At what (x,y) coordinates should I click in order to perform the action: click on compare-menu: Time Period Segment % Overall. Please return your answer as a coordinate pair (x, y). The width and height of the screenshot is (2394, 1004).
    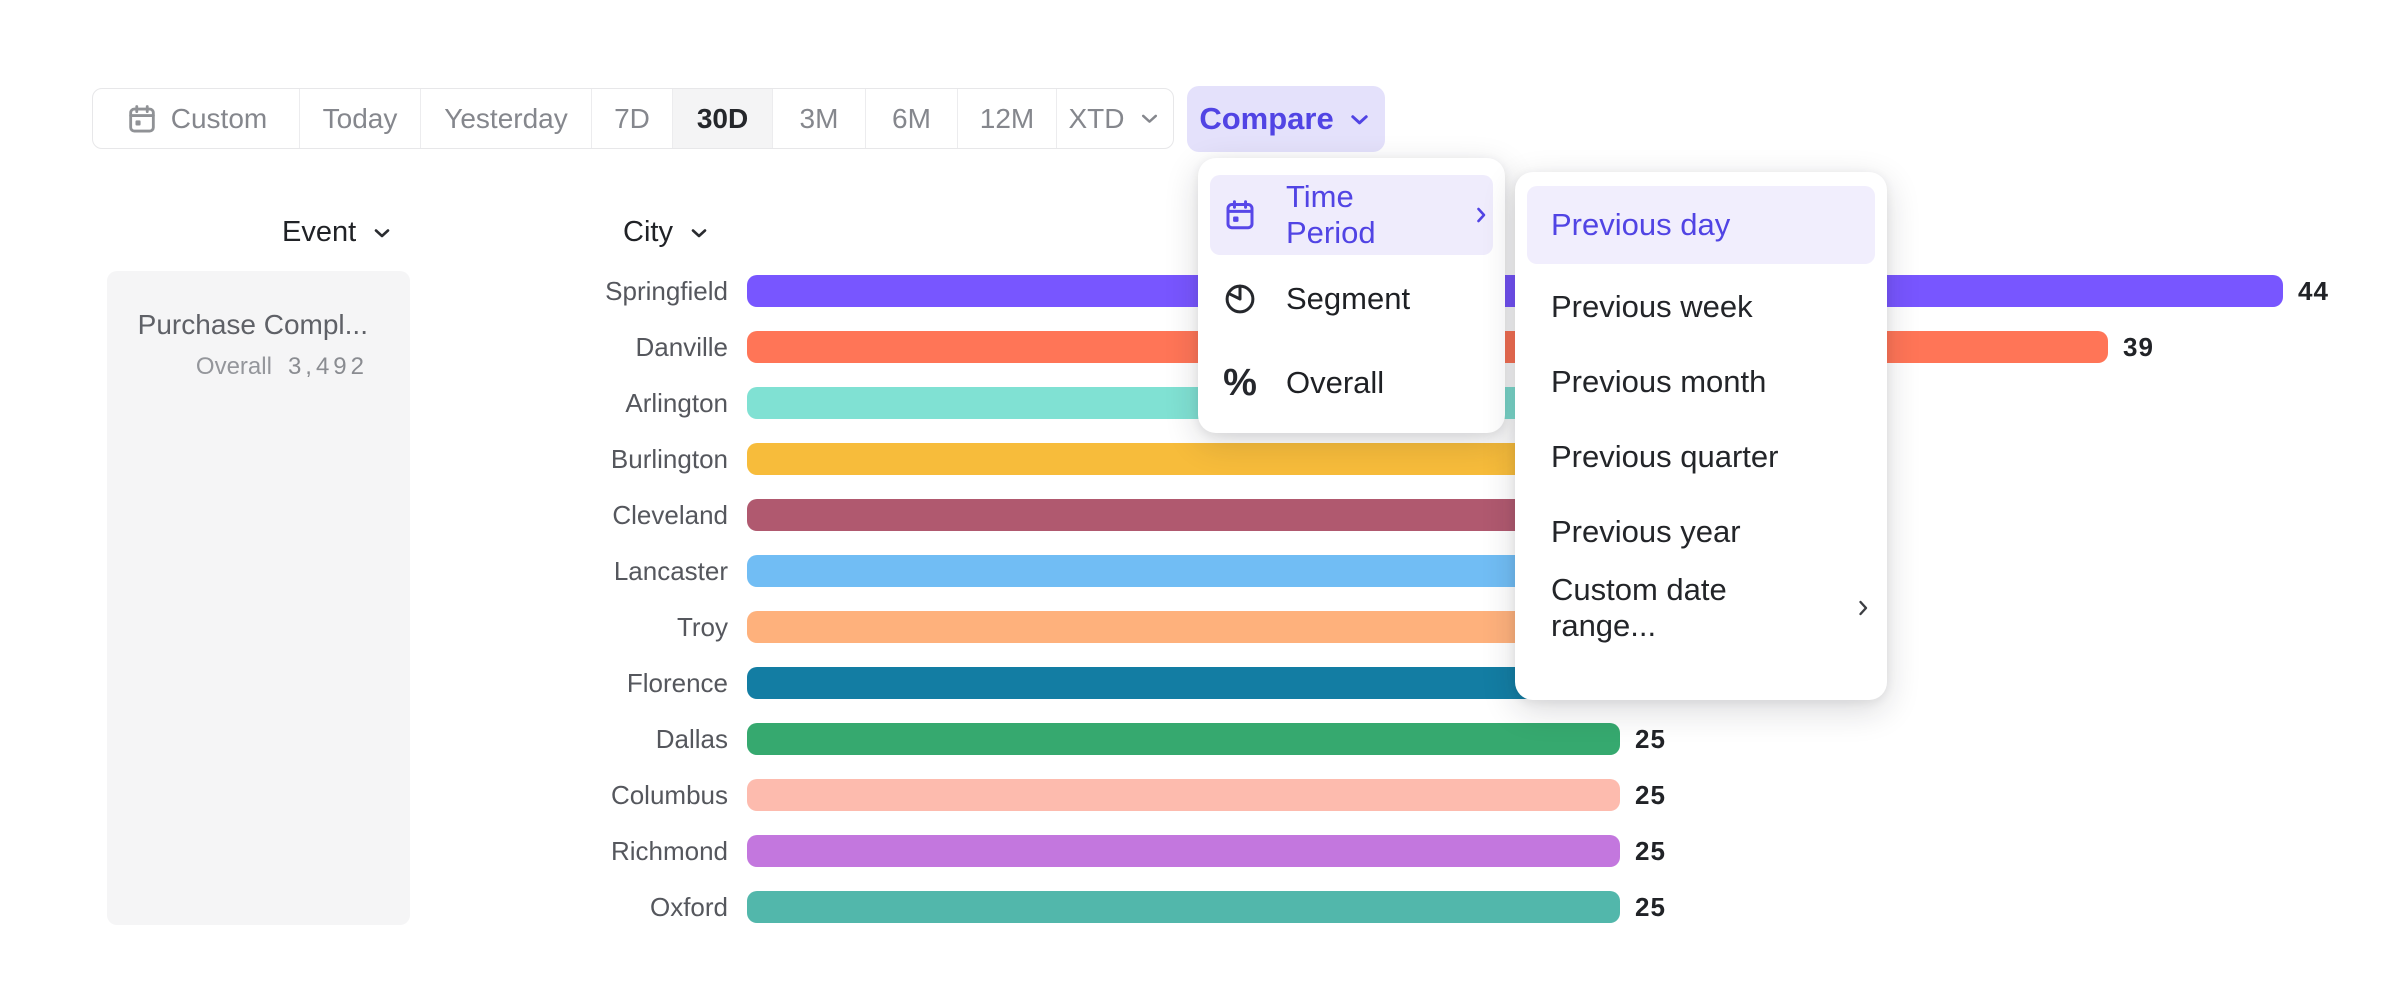
    Looking at the image, I should click on (1351, 295).